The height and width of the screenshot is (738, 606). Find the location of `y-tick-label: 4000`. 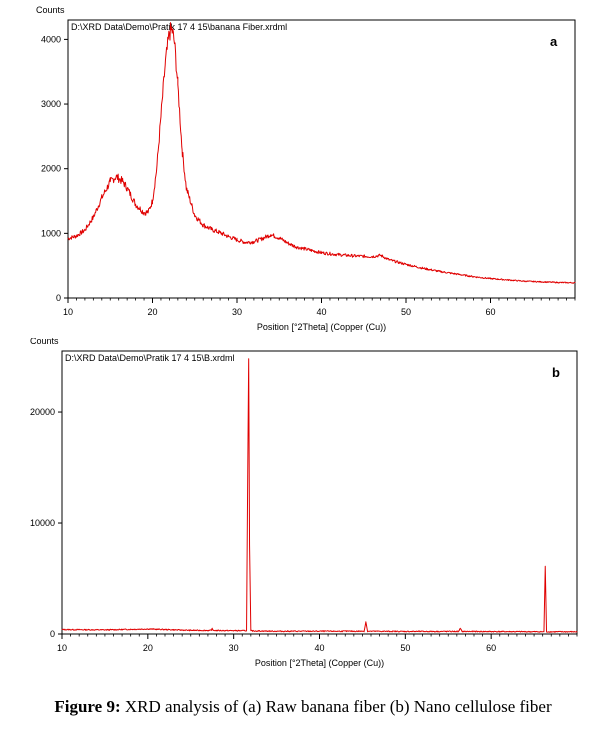

y-tick-label: 4000 is located at coordinates (51, 39).